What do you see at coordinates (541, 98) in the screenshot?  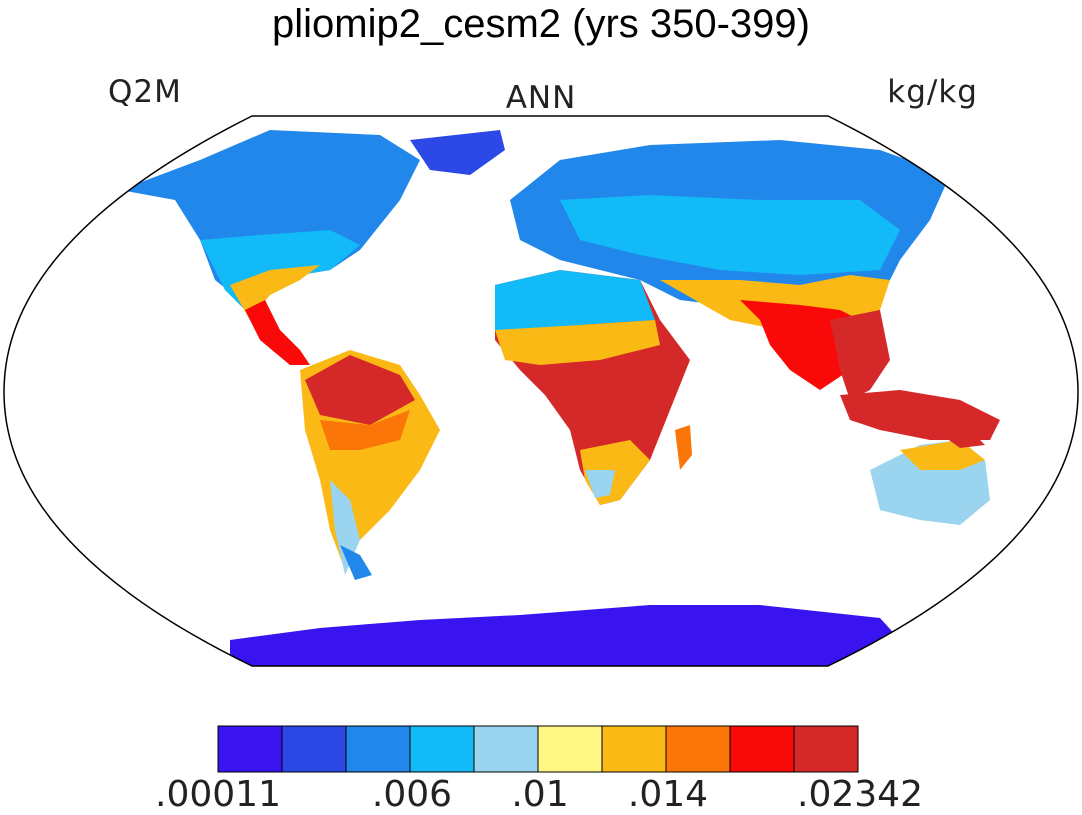 I see `season-label: ANN` at bounding box center [541, 98].